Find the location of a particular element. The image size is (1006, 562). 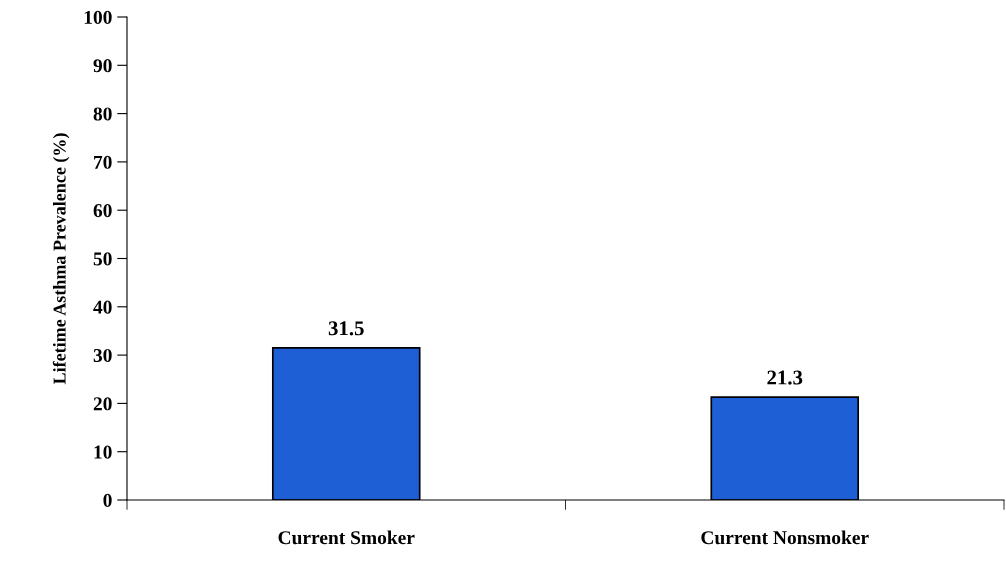

y-tick-label: 60 is located at coordinates (102, 211).